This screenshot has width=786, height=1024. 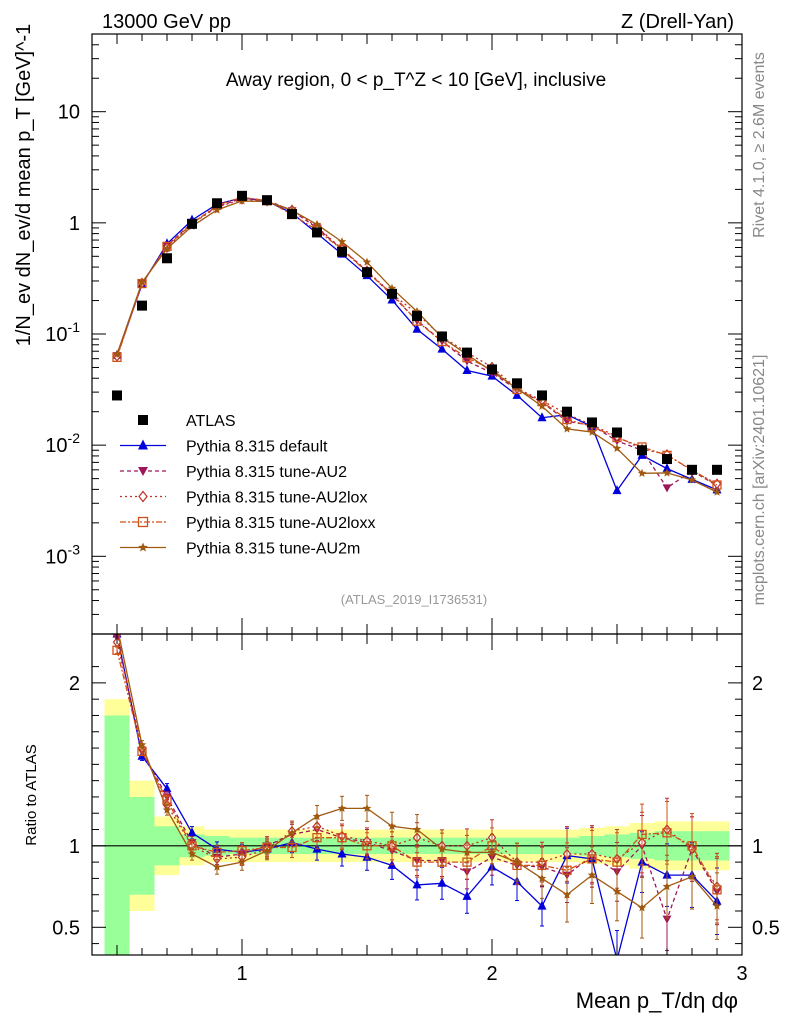 I want to click on y-tick-label: 10, so click(x=69, y=113).